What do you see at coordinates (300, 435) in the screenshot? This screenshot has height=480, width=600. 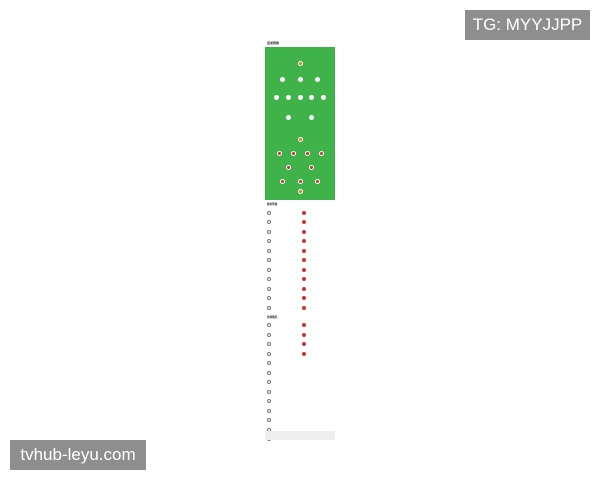 I see `footer` at bounding box center [300, 435].